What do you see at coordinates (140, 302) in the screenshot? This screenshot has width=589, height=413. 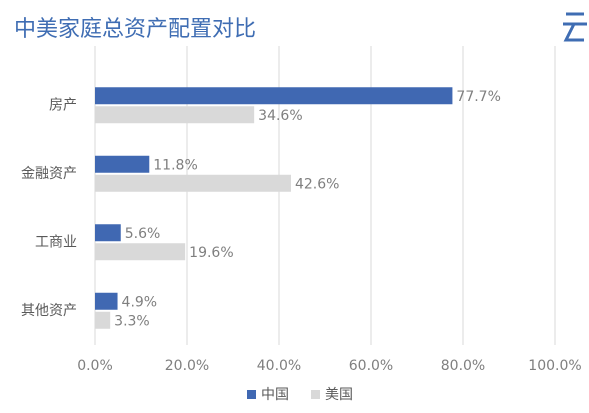 I see `value-label: 4.9%` at bounding box center [140, 302].